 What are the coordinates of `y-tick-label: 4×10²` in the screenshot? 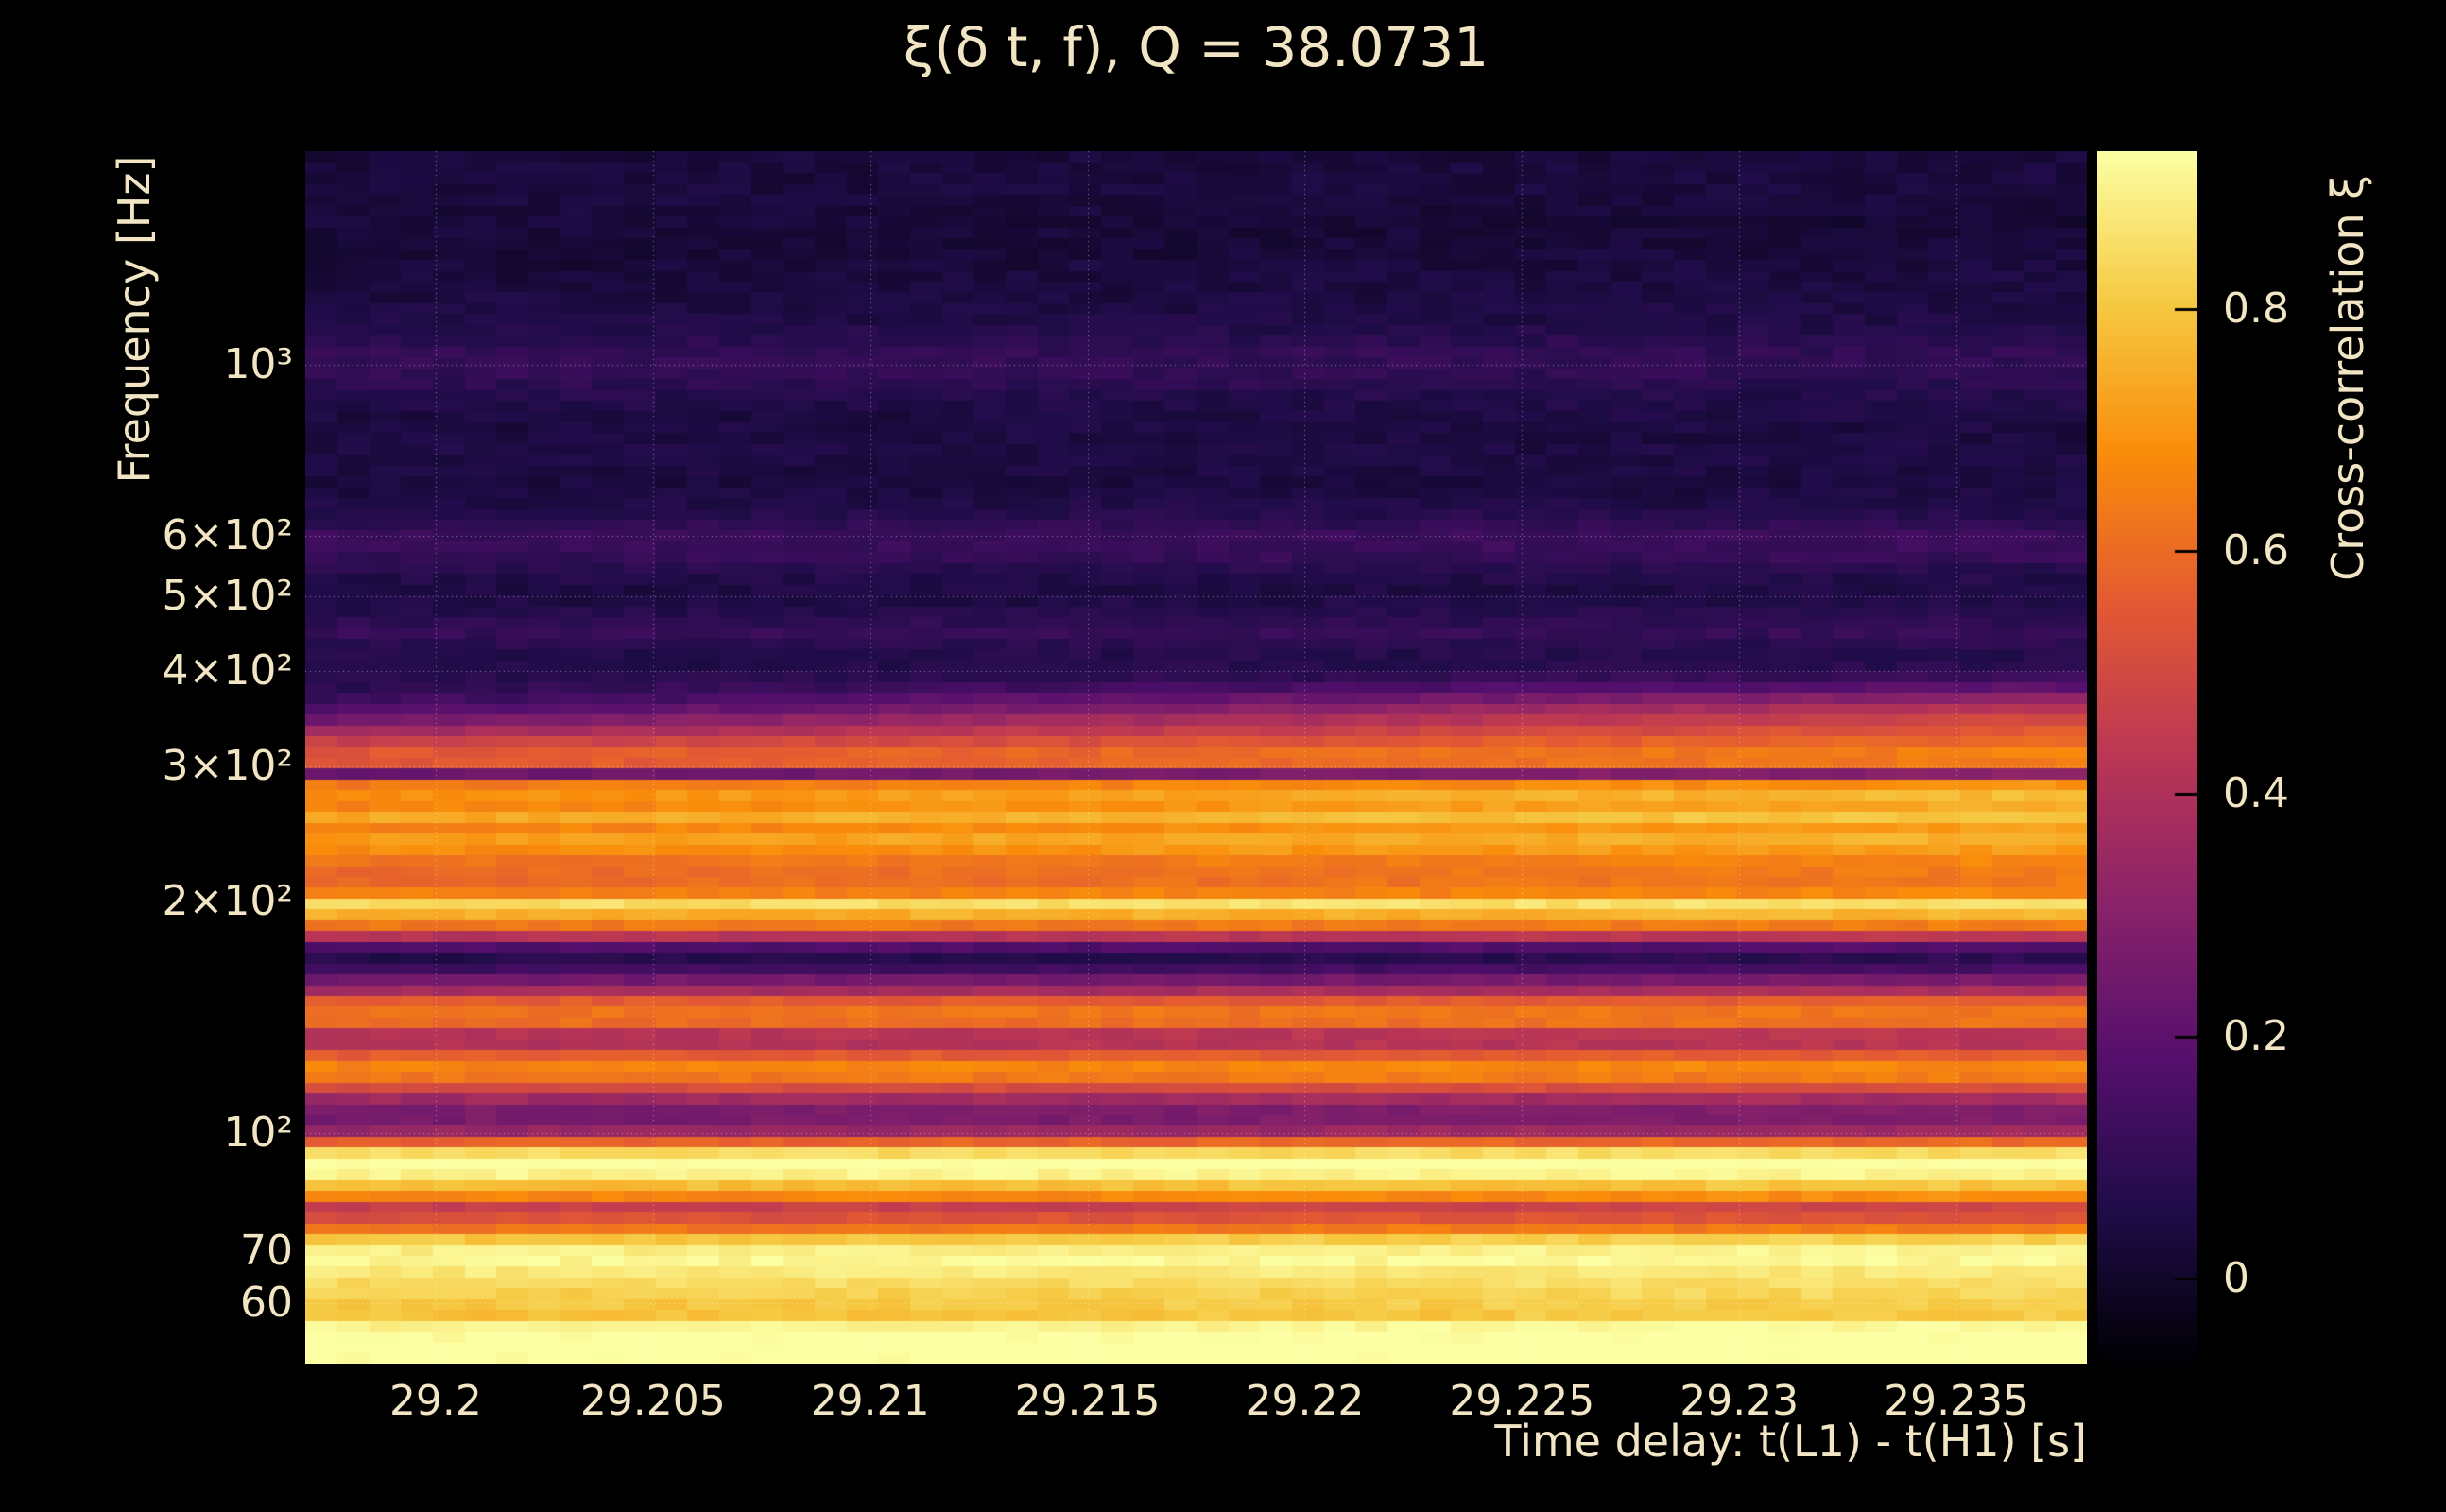 It's located at (228, 670).